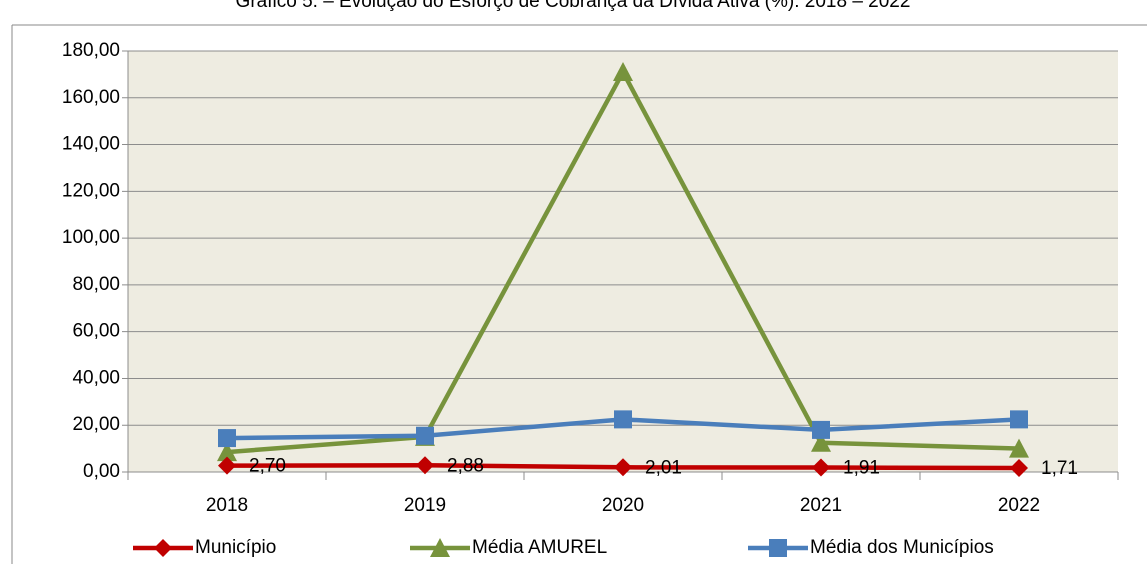 This screenshot has height=564, width=1147. What do you see at coordinates (663, 467) in the screenshot?
I see `data-label: 2,01` at bounding box center [663, 467].